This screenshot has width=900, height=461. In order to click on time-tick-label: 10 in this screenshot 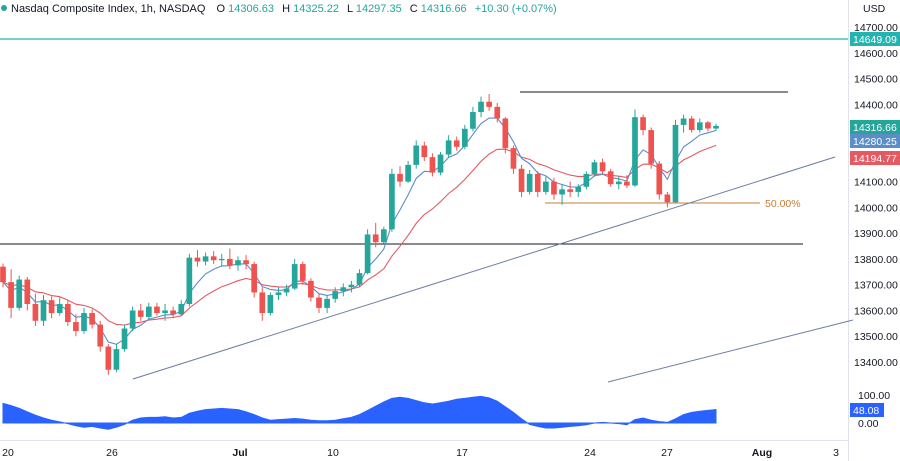, I will do `click(333, 453)`.